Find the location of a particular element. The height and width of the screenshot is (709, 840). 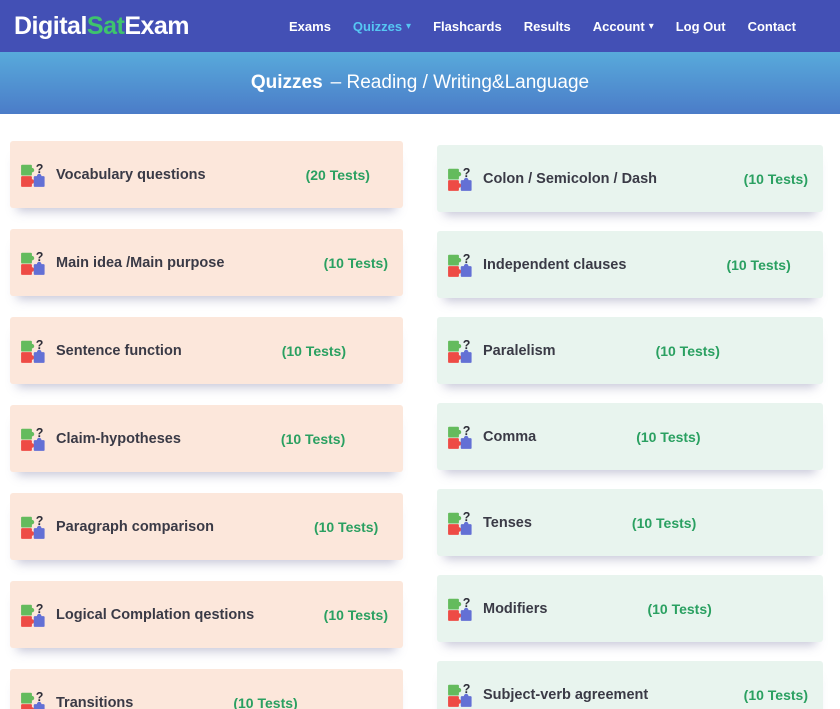

page-header-banner: Quizzes – Reading / Writing&Language is located at coordinates (420, 83).